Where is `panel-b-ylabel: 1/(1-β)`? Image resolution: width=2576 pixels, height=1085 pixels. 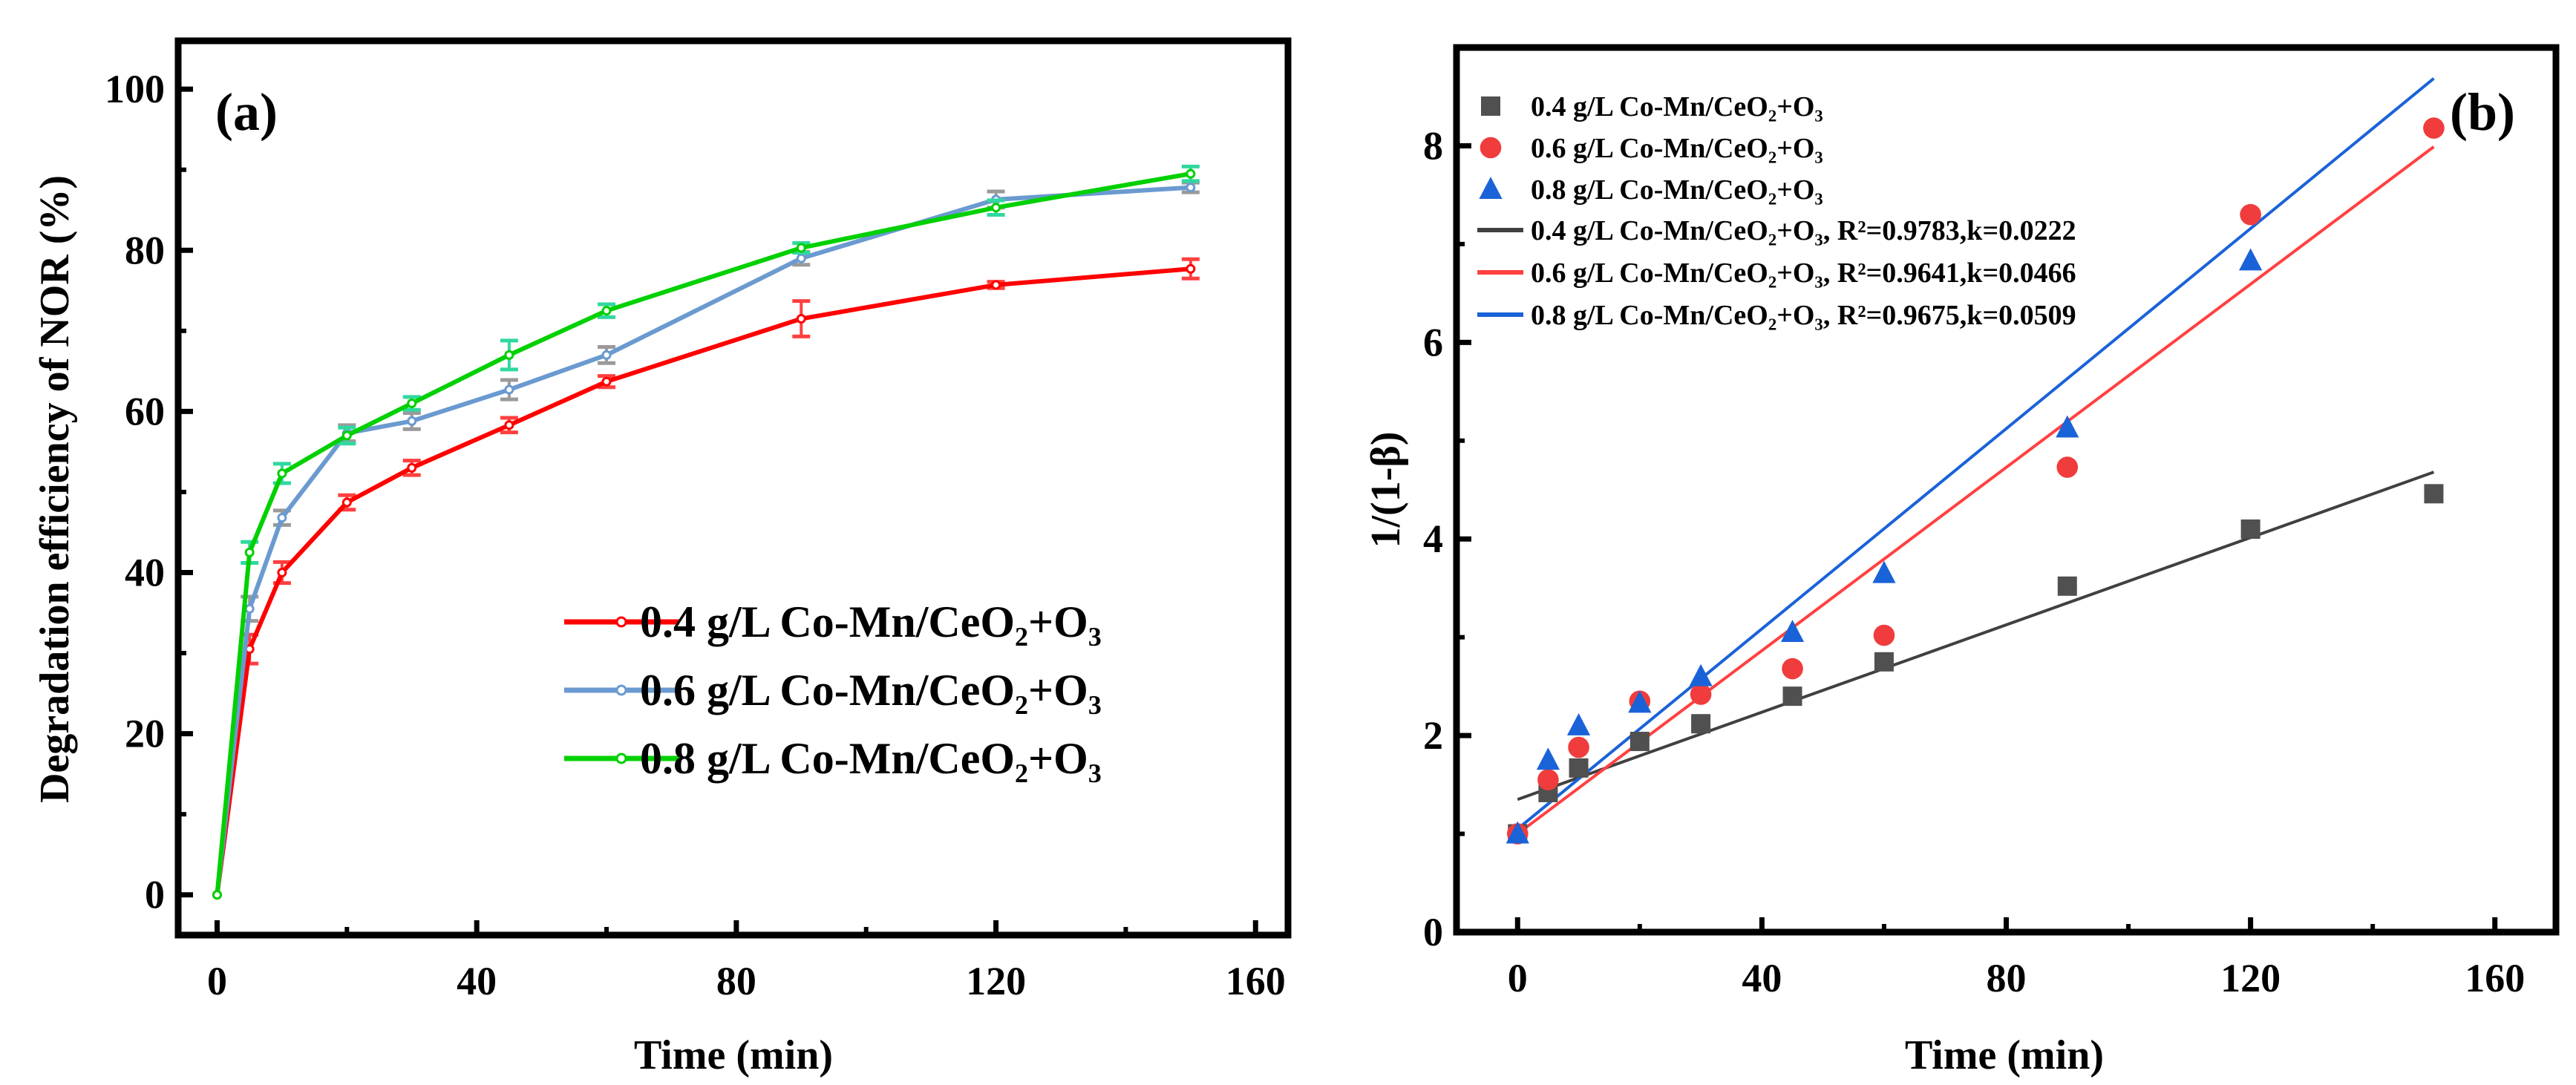 panel-b-ylabel: 1/(1-β) is located at coordinates (1386, 489).